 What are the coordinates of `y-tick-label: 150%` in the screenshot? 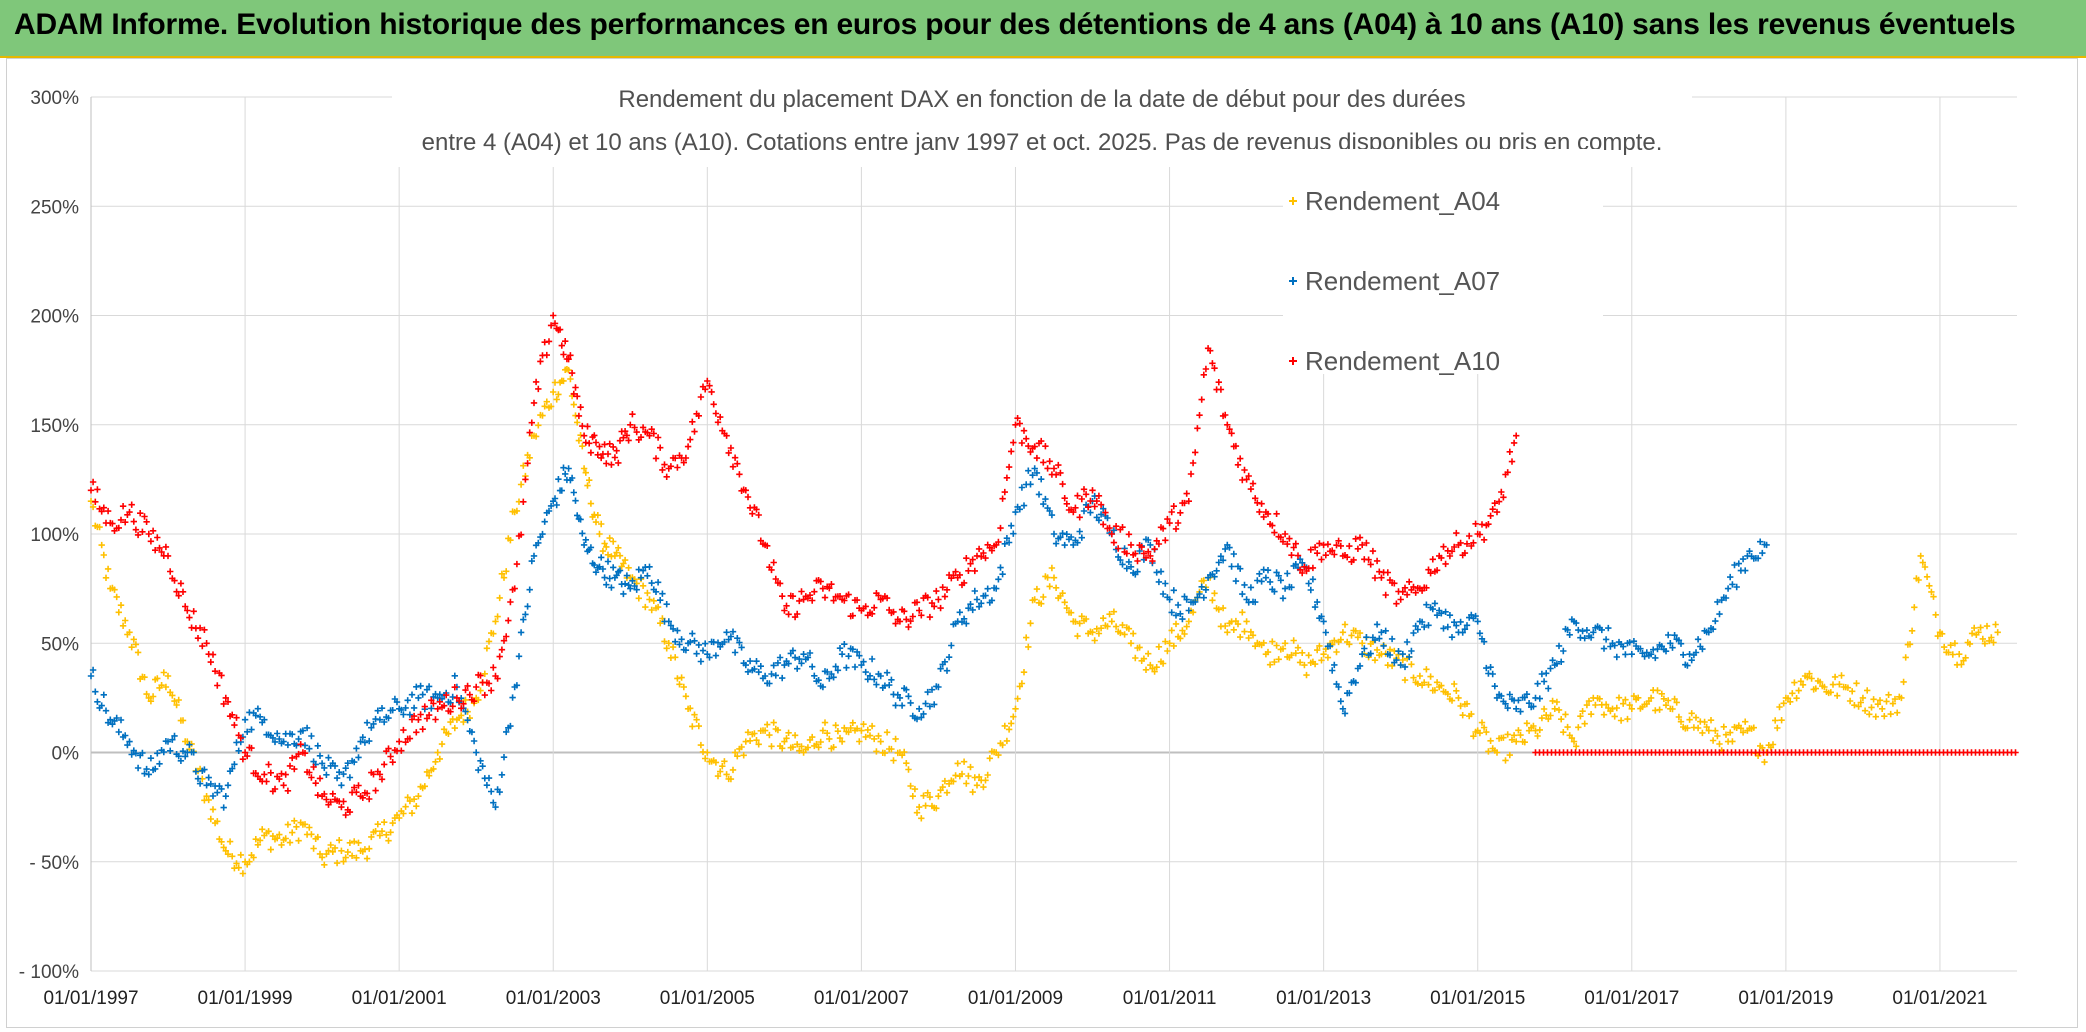 It's located at (54, 426).